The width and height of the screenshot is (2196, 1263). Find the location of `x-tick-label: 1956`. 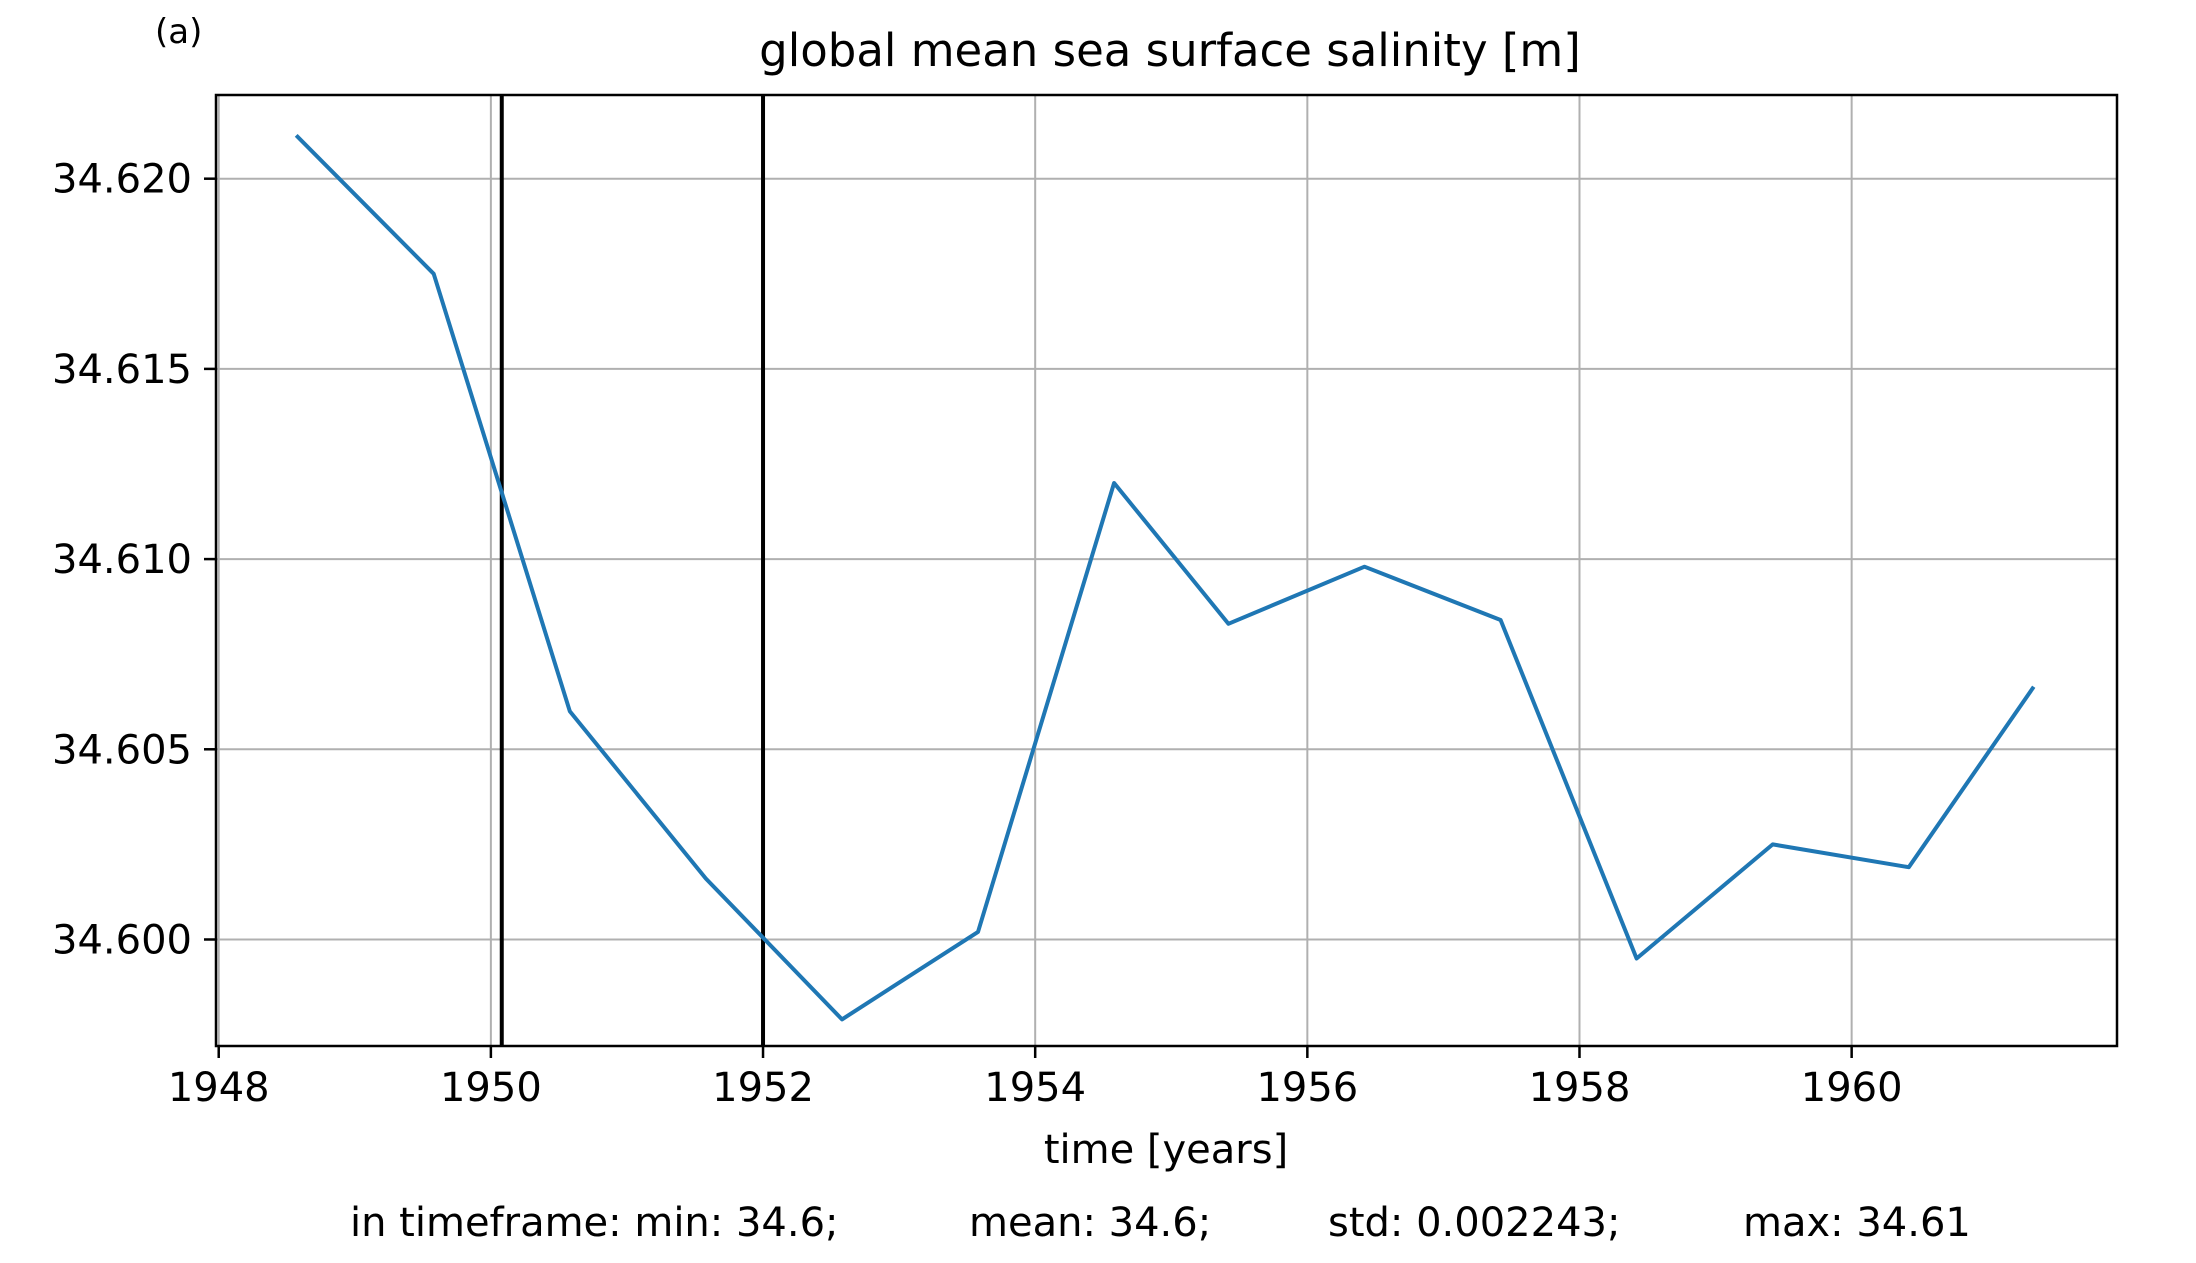

x-tick-label: 1956 is located at coordinates (1307, 1088).